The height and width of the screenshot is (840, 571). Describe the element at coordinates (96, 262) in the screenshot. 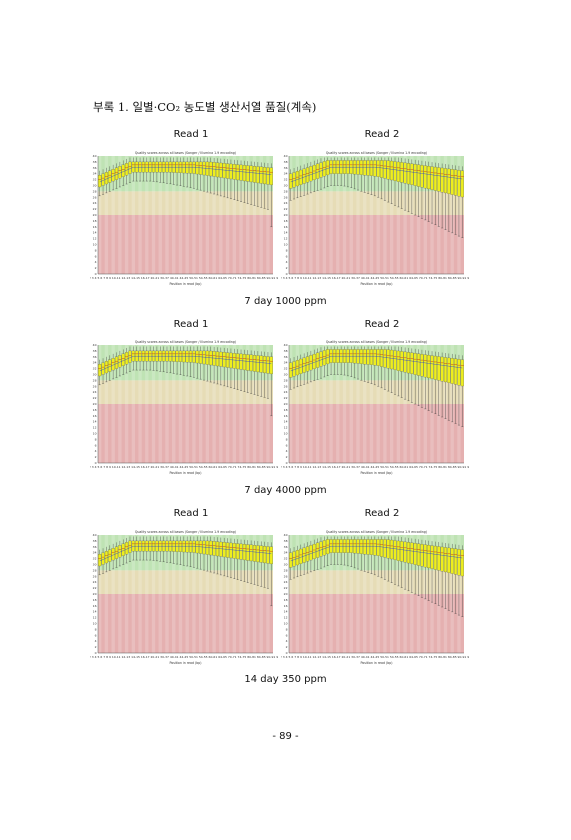

I see `y-tick-label: 4` at that location.